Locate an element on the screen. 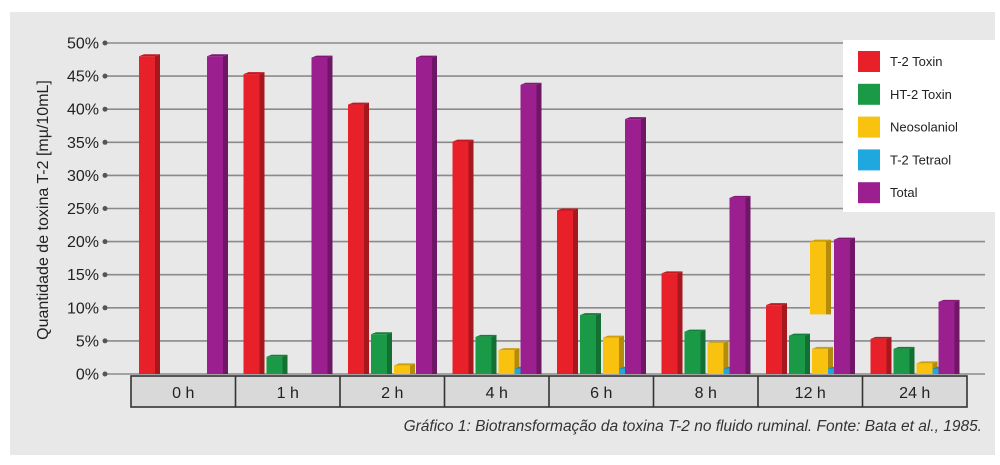 This screenshot has height=465, width=1000. bar-total-0h is located at coordinates (217, 214).